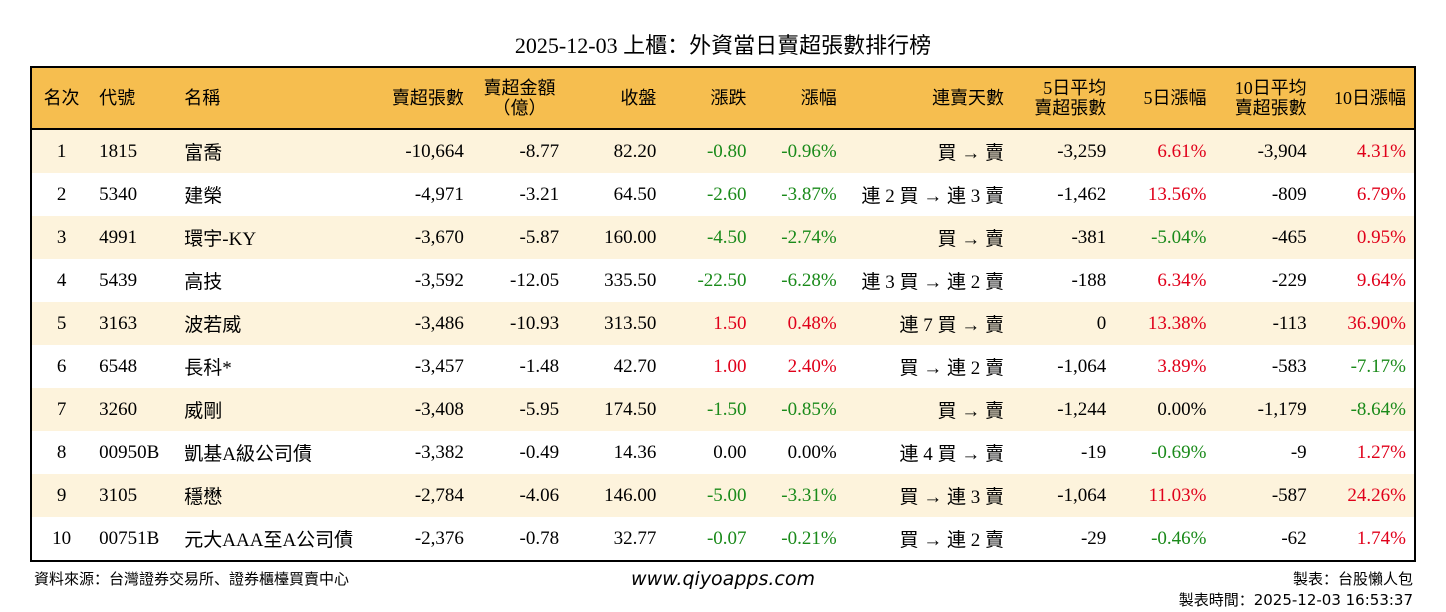 The image size is (1446, 612). What do you see at coordinates (1378, 409) in the screenshot?
I see `cell-pct10: -8.64%` at bounding box center [1378, 409].